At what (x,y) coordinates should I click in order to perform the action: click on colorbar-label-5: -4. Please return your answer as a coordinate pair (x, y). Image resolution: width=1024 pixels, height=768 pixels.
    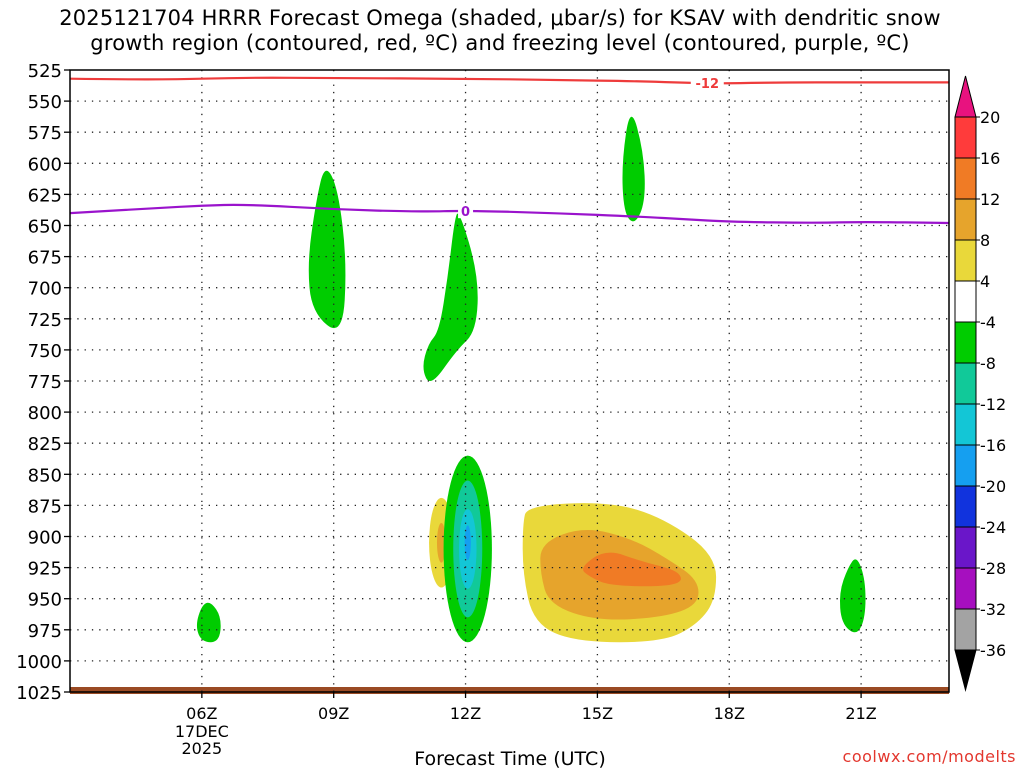
    Looking at the image, I should click on (988, 322).